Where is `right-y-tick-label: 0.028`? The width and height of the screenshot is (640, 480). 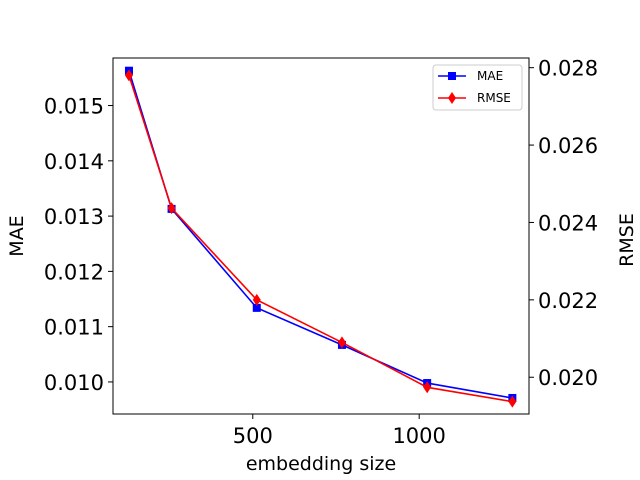
right-y-tick-label: 0.028 is located at coordinates (568, 69).